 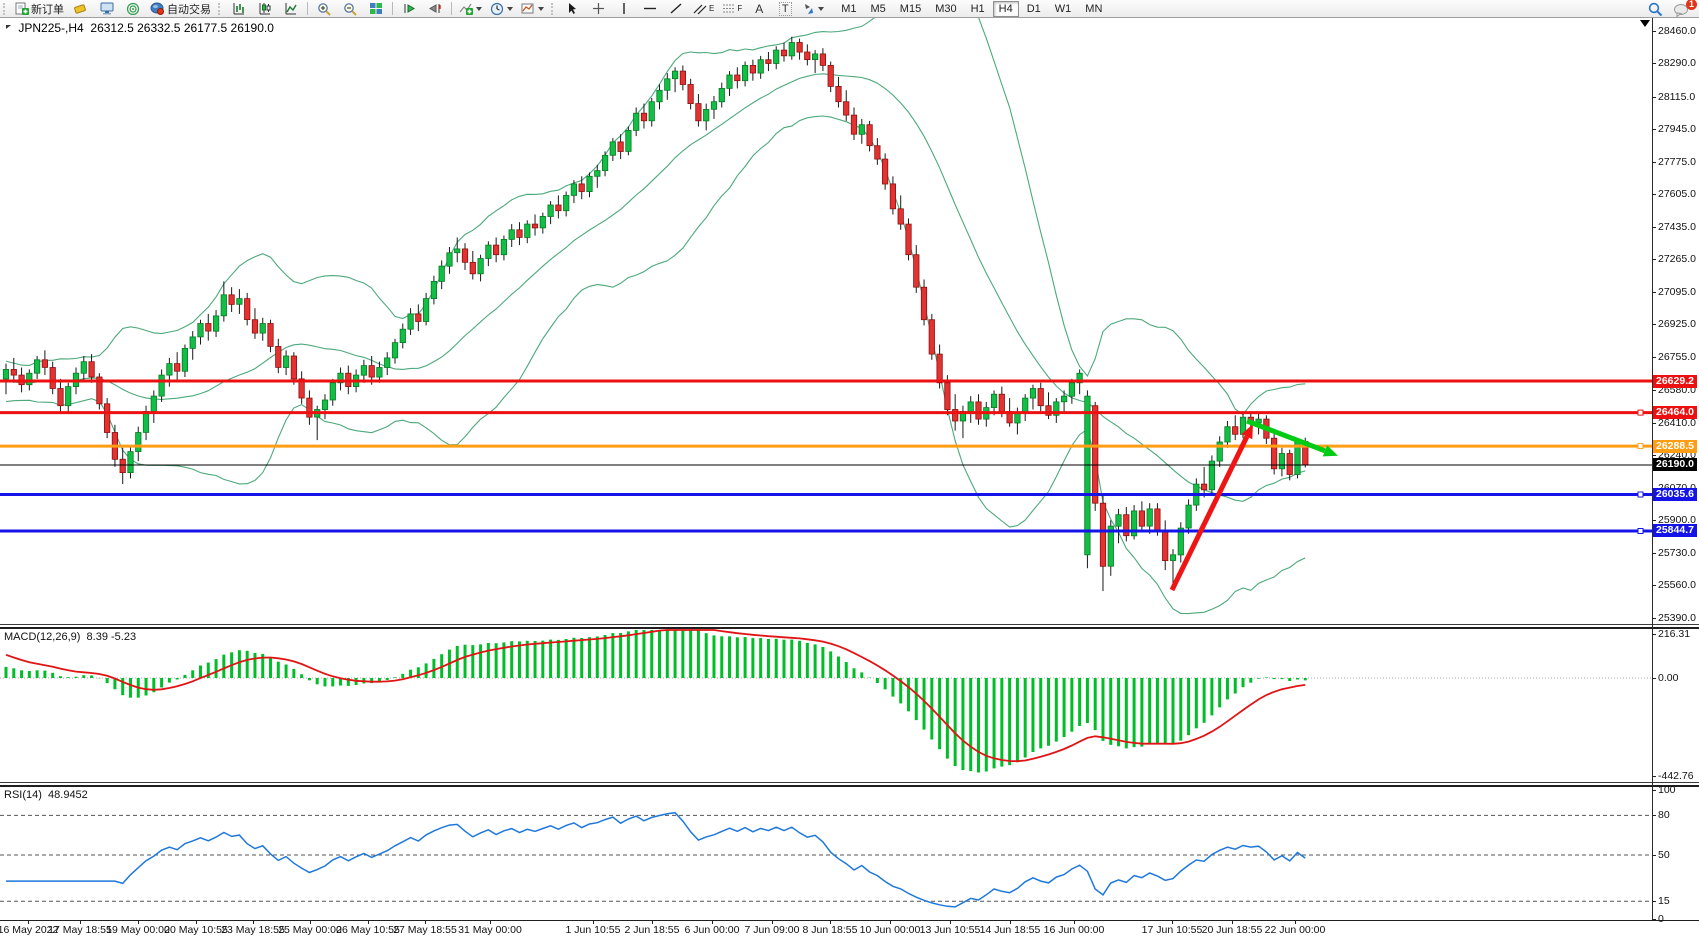 What do you see at coordinates (1655, 9) in the screenshot?
I see `search-button` at bounding box center [1655, 9].